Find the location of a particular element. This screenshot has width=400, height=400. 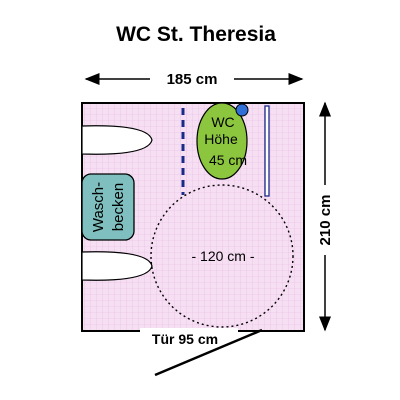

door-label: Tür 95 cm is located at coordinates (185, 339).